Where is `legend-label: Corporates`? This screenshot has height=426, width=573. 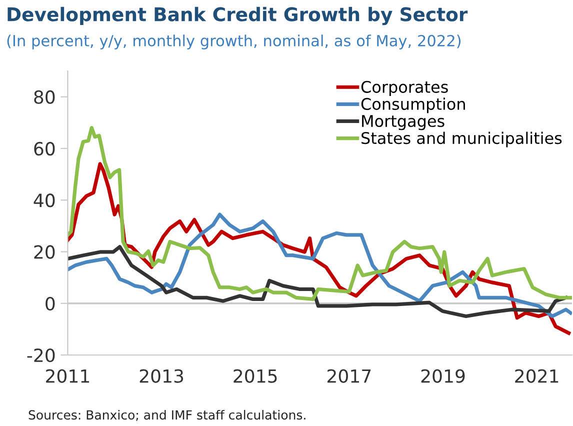
legend-label: Corporates is located at coordinates (404, 88).